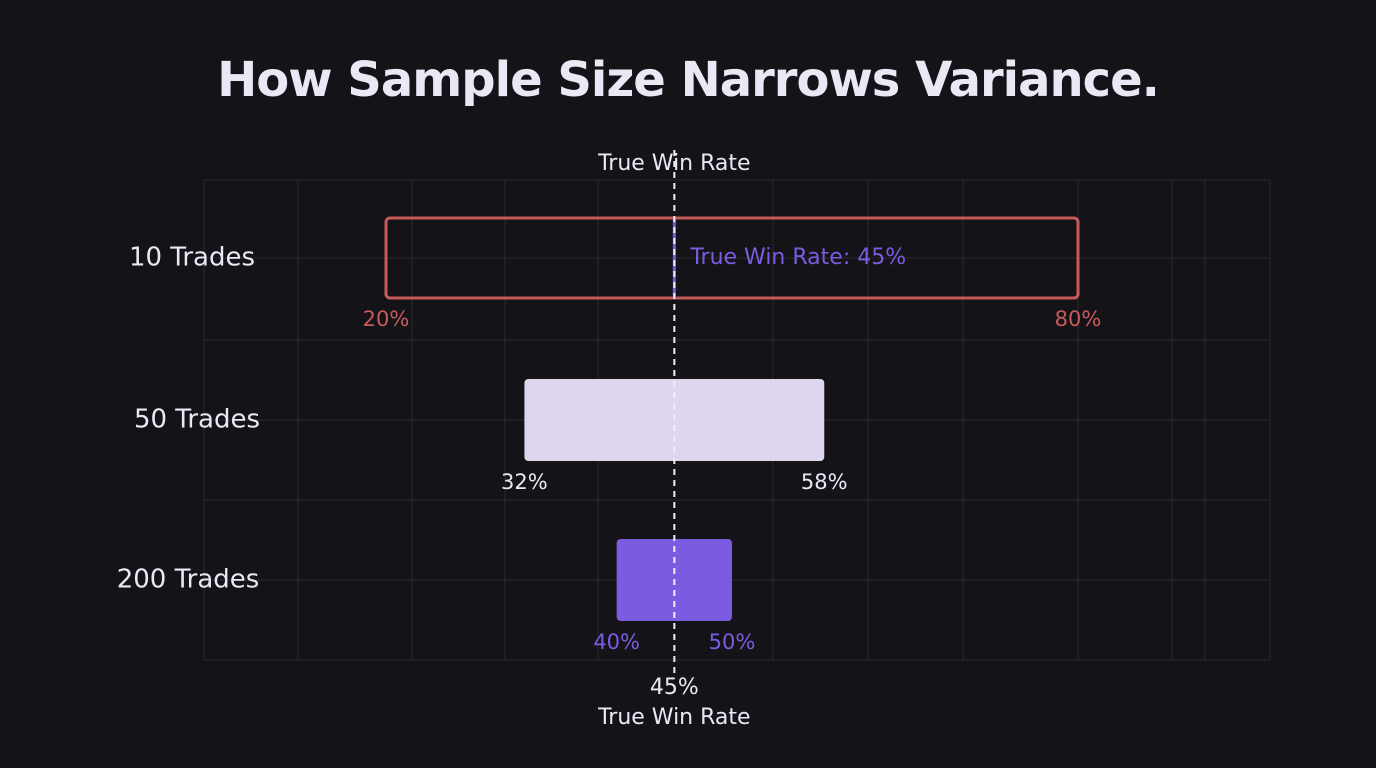 The width and height of the screenshot is (1376, 768). I want to click on category-label: 50 Trades, so click(197, 420).